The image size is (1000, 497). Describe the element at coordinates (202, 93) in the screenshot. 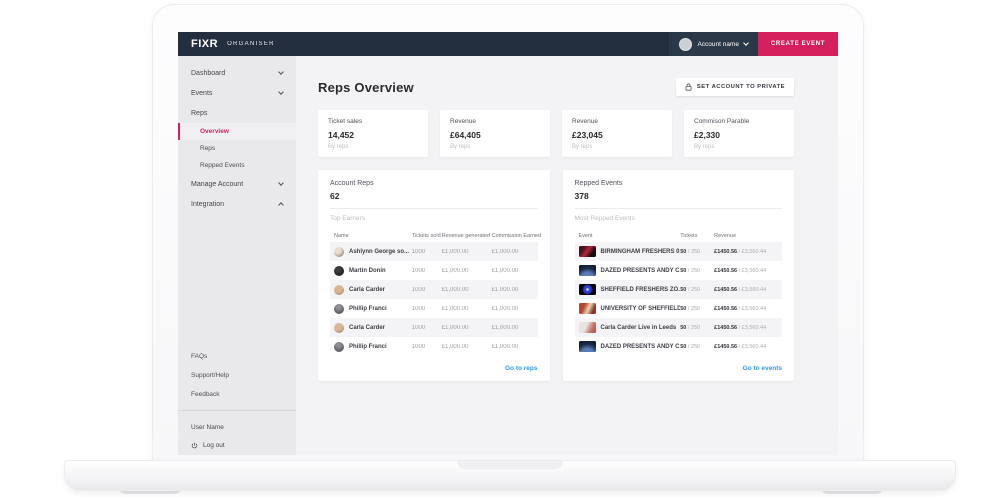

I see `sidebar-item-label: Events` at that location.